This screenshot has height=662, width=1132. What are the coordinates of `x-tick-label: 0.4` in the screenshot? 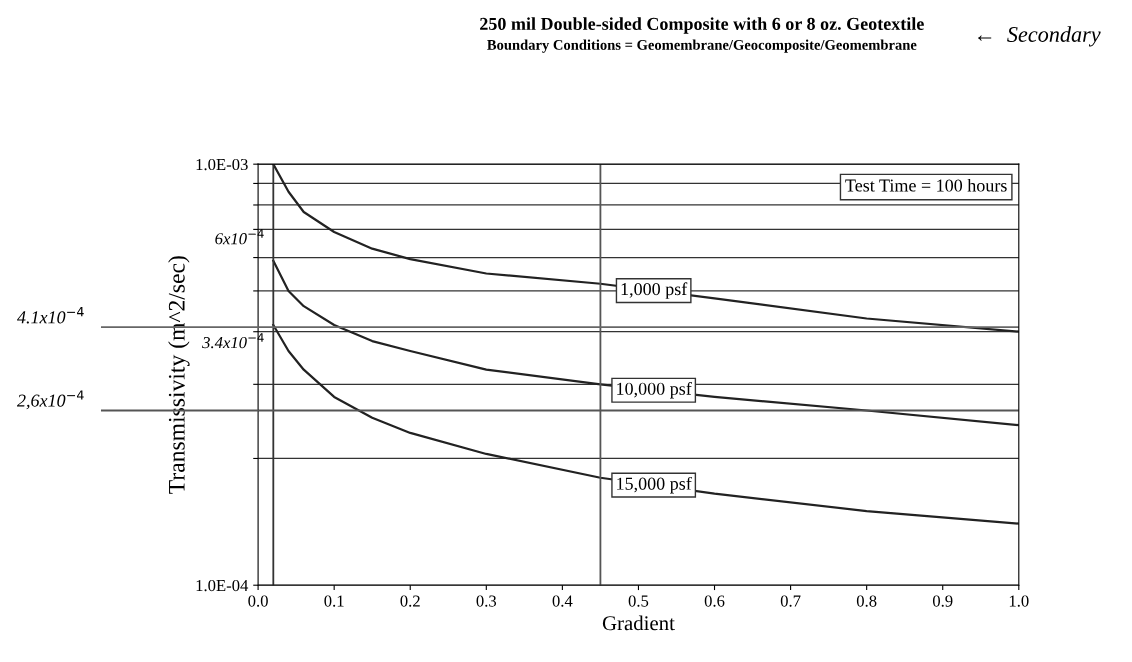 It's located at (562, 601).